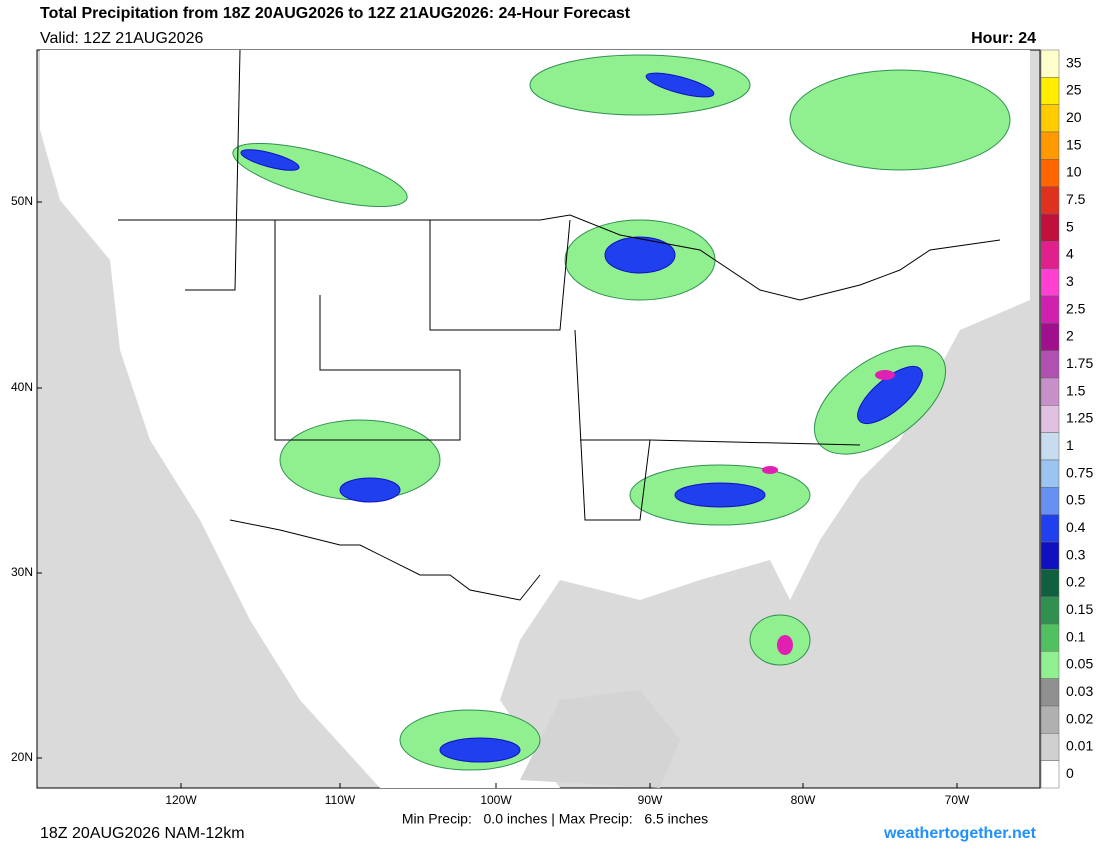 This screenshot has width=1100, height=850. I want to click on legend-label: 20, so click(1074, 117).